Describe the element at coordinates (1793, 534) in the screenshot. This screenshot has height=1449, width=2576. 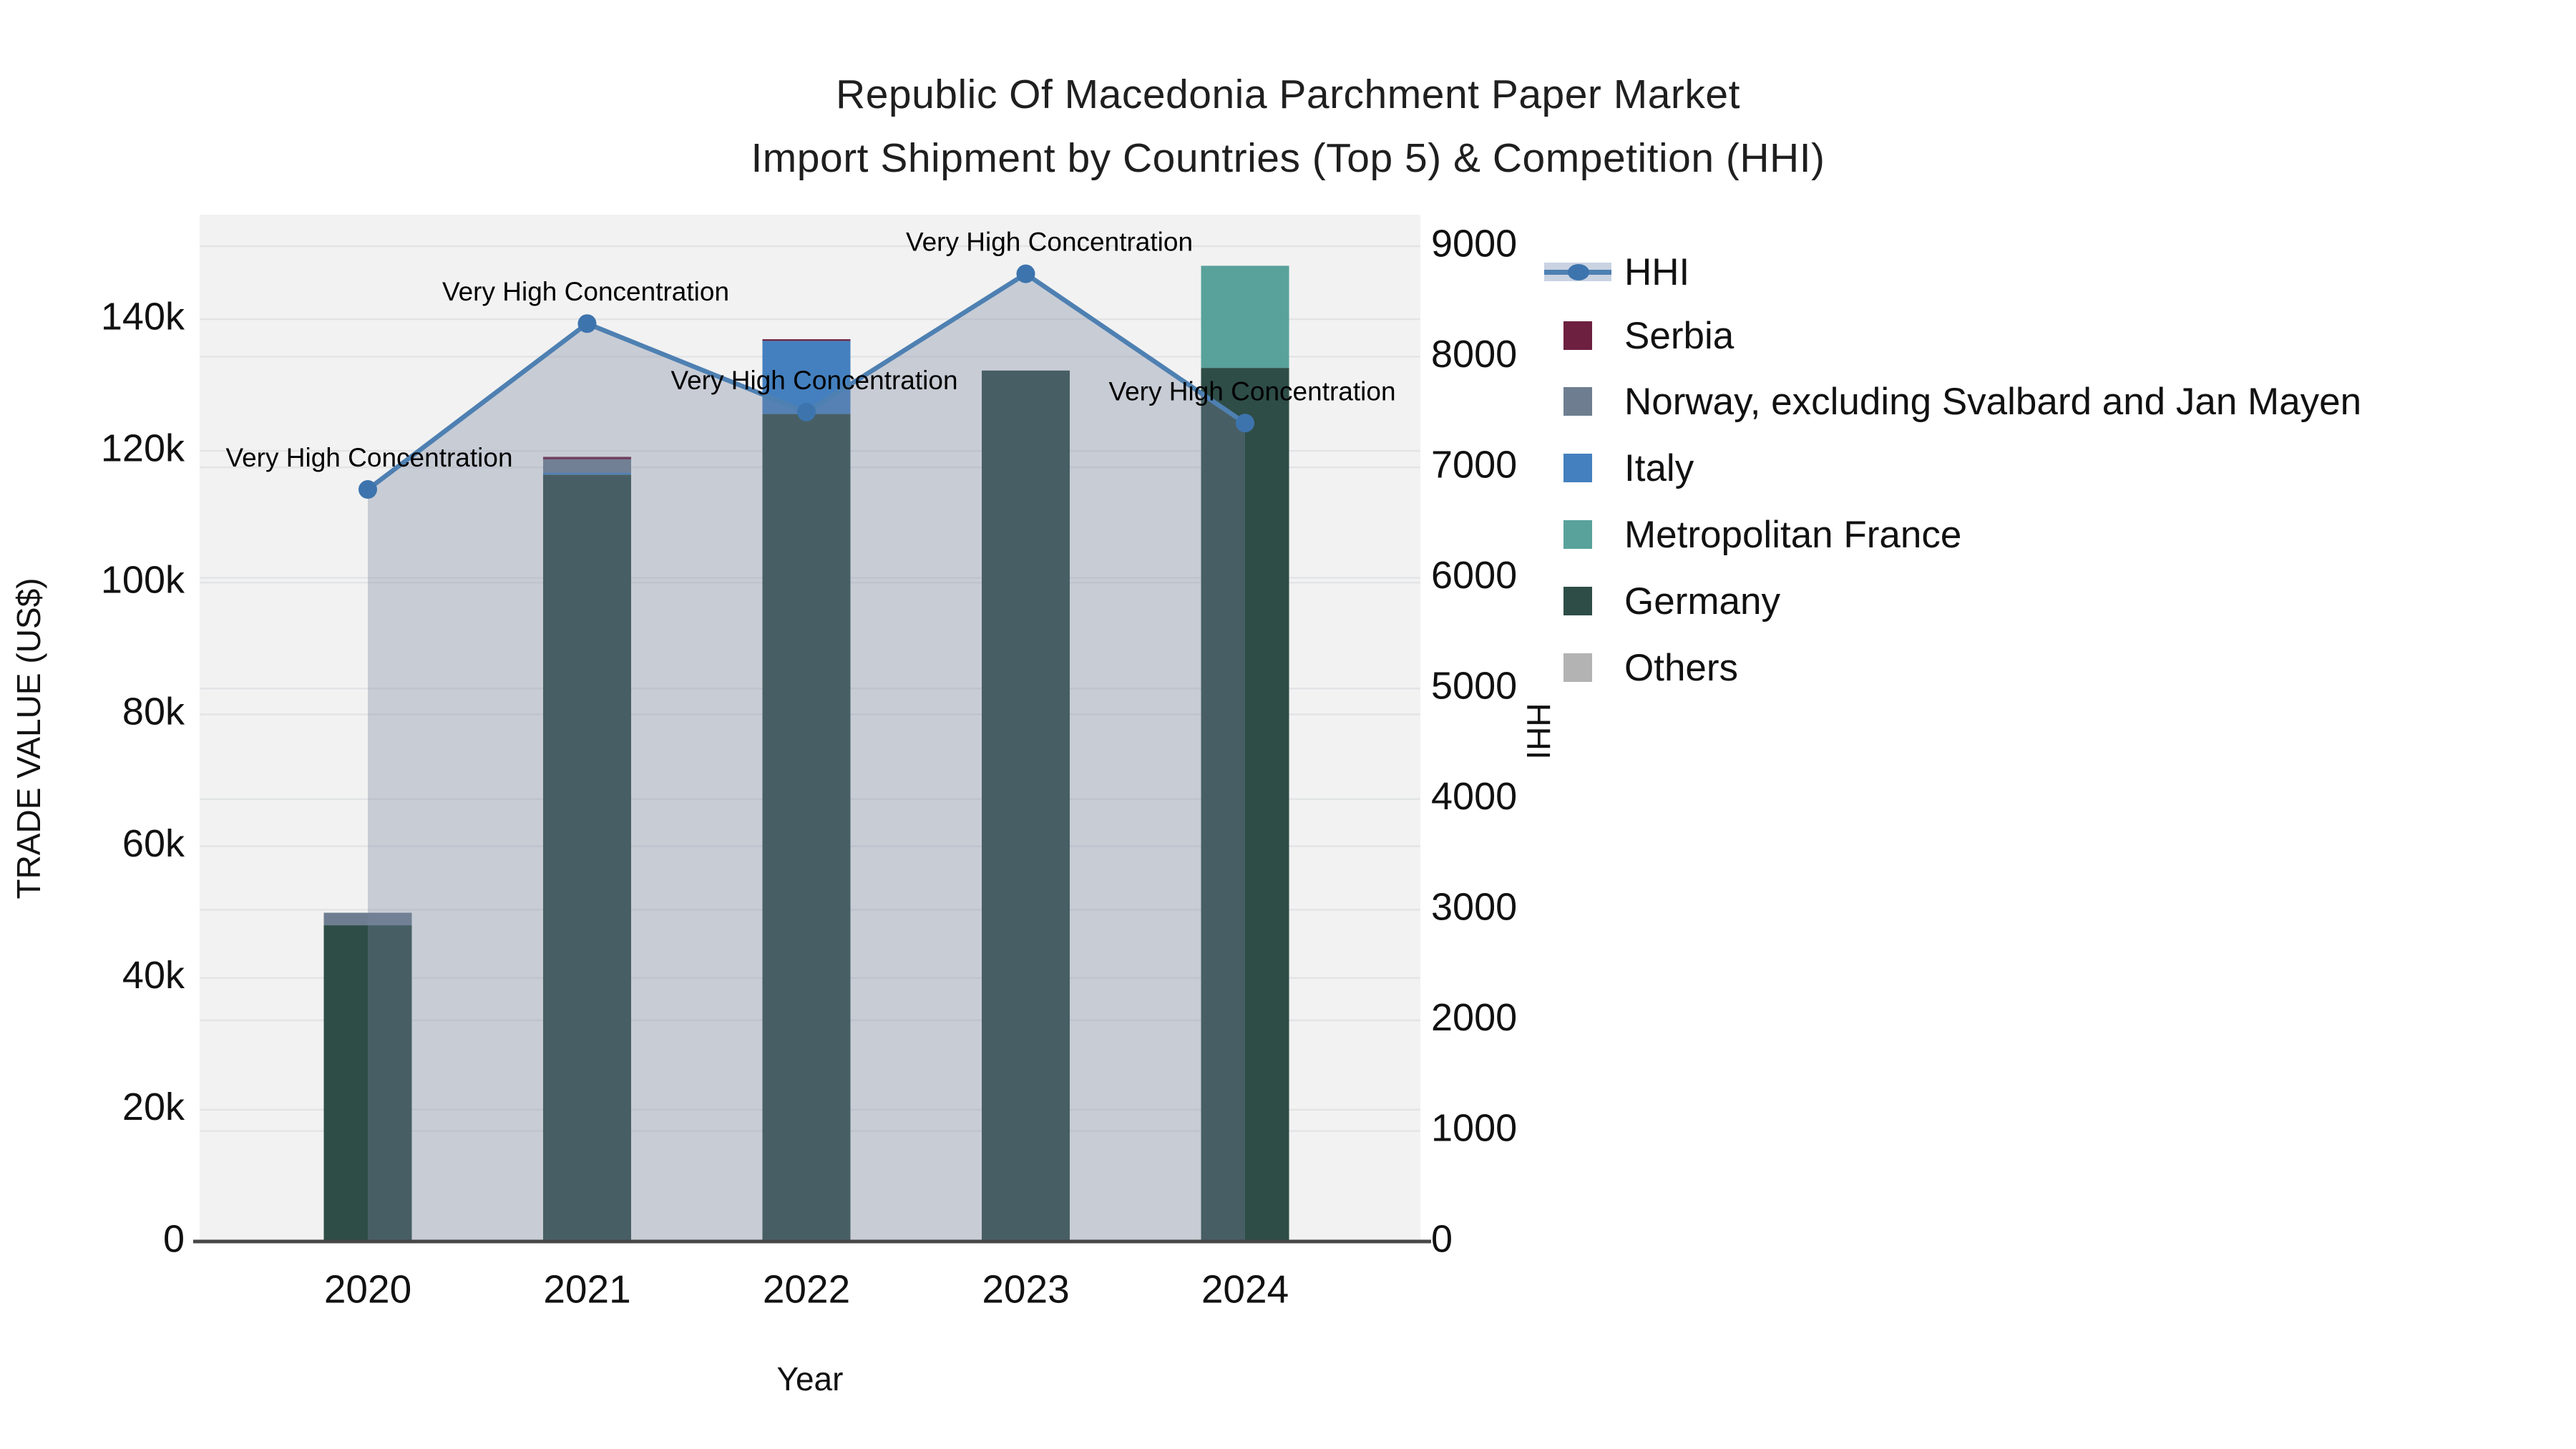
I see `legend-label-france: Metropolitan France` at that location.